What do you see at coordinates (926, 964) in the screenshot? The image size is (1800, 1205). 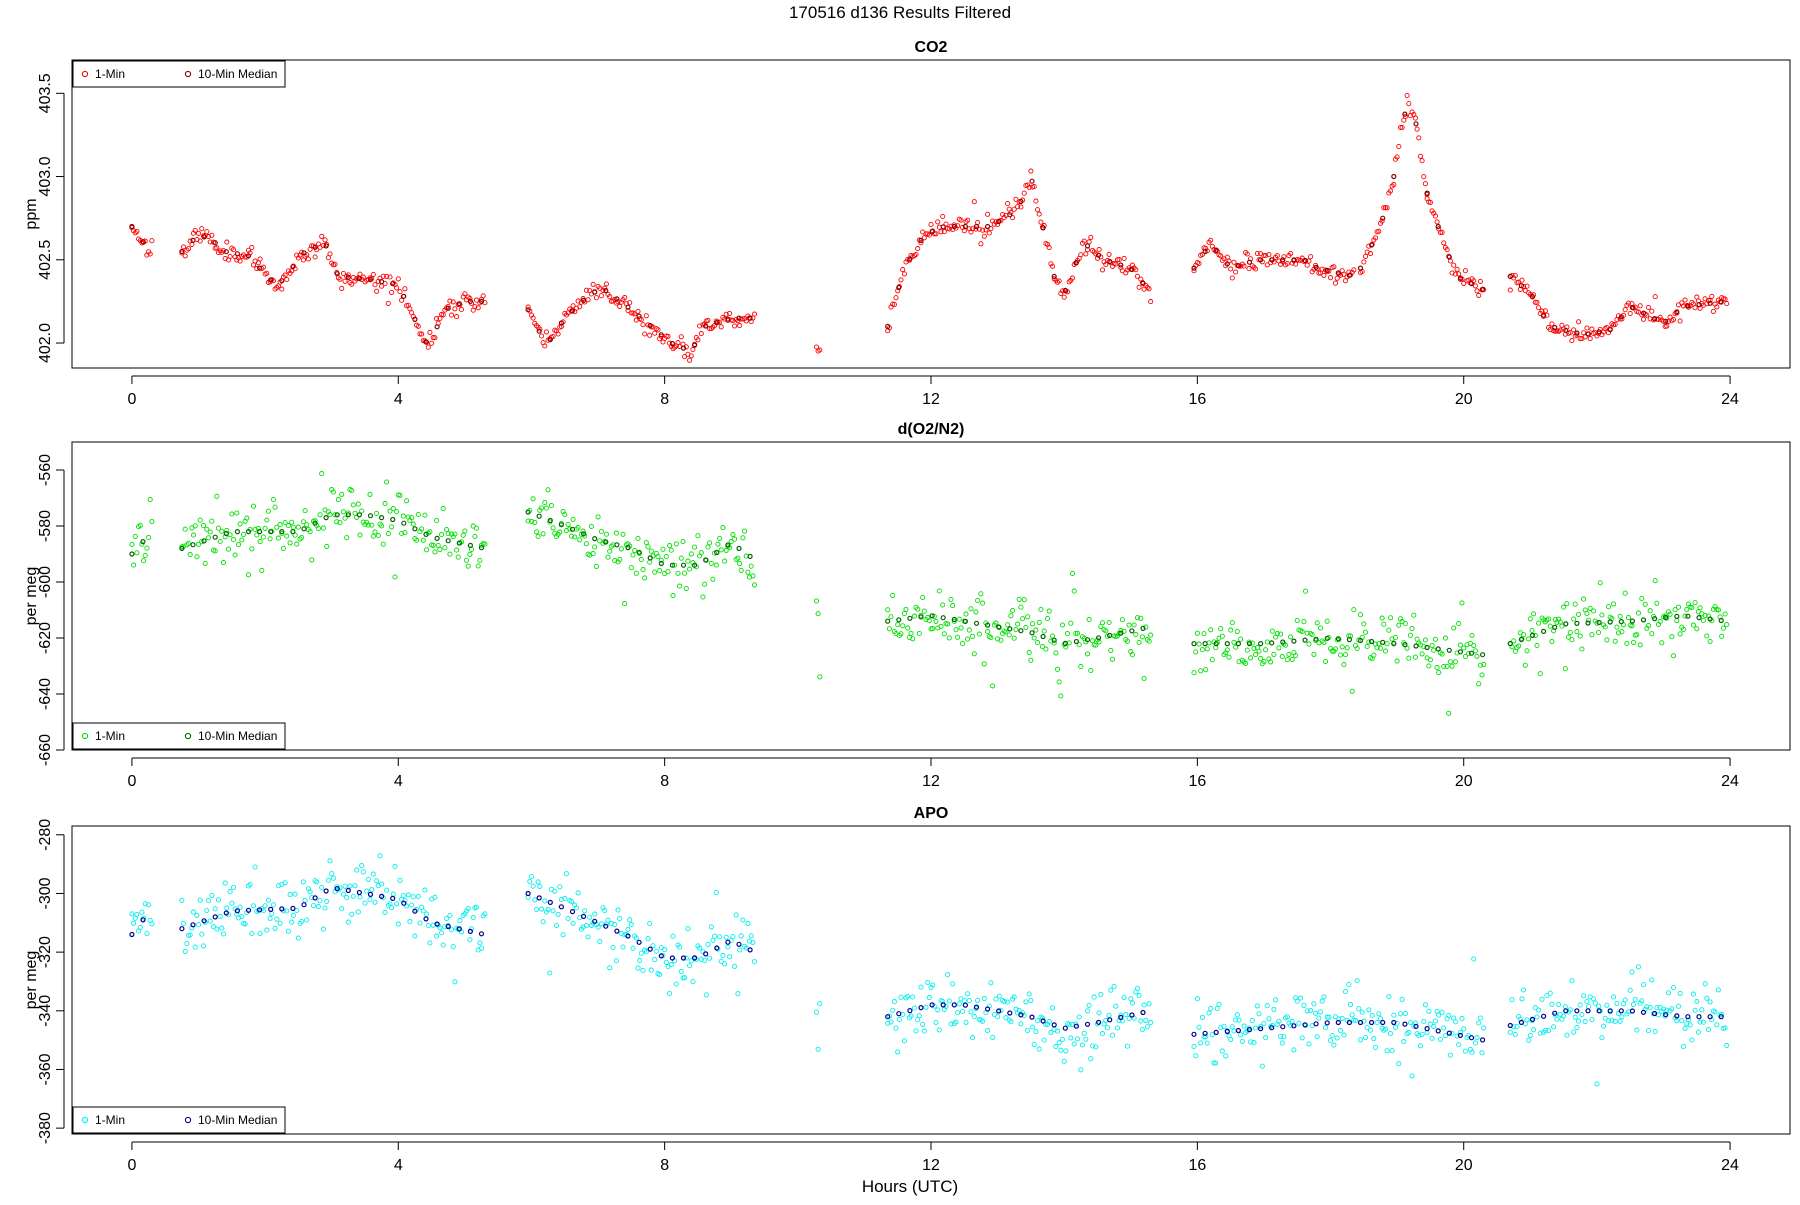 I see `series-10min-median` at bounding box center [926, 964].